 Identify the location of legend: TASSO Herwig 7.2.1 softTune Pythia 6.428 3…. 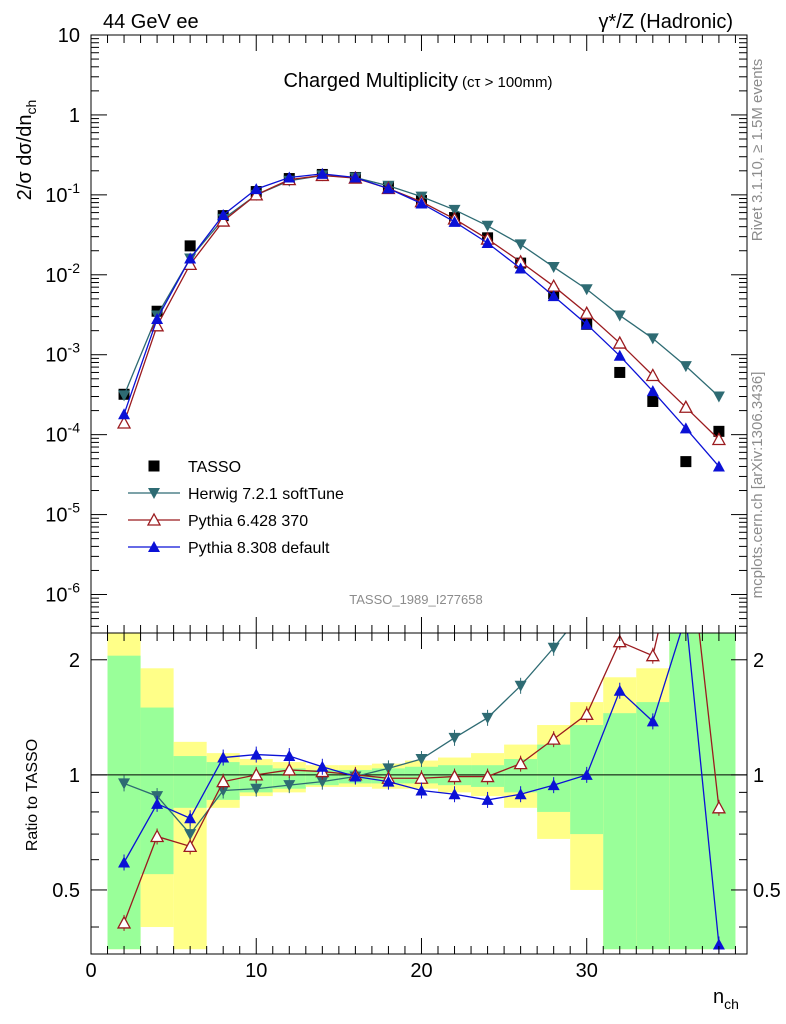
(236, 508).